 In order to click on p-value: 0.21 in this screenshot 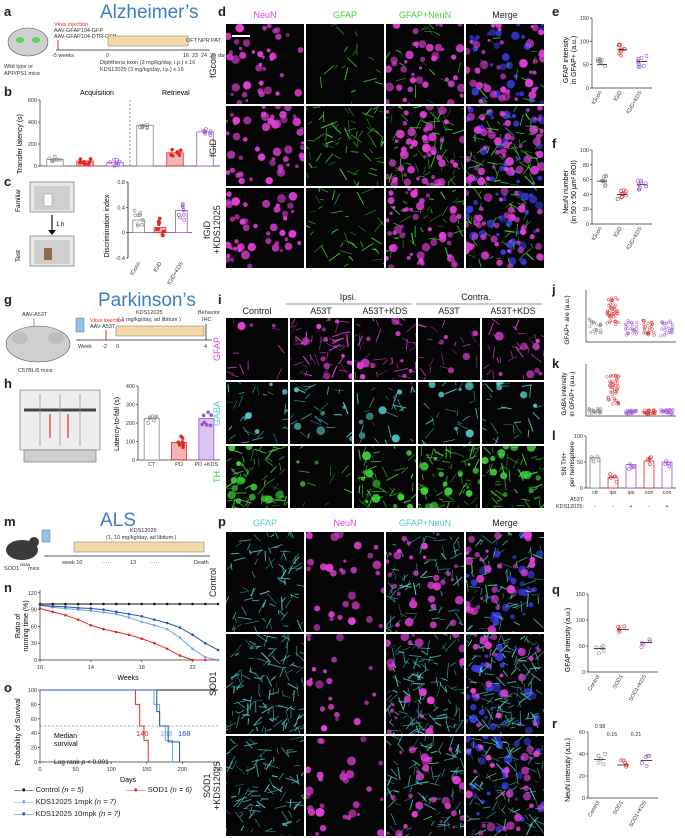, I will do `click(636, 735)`.